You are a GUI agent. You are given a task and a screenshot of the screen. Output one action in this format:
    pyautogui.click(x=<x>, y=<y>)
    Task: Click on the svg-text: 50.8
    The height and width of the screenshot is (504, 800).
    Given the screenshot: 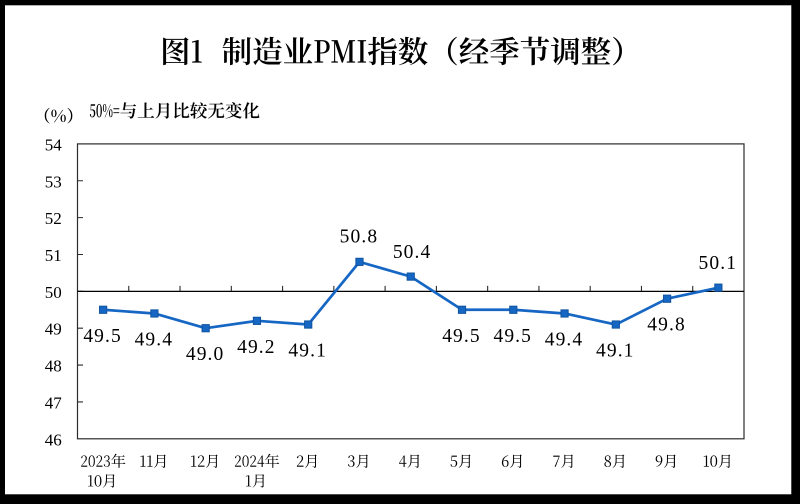 What is the action you would take?
    pyautogui.click(x=359, y=236)
    